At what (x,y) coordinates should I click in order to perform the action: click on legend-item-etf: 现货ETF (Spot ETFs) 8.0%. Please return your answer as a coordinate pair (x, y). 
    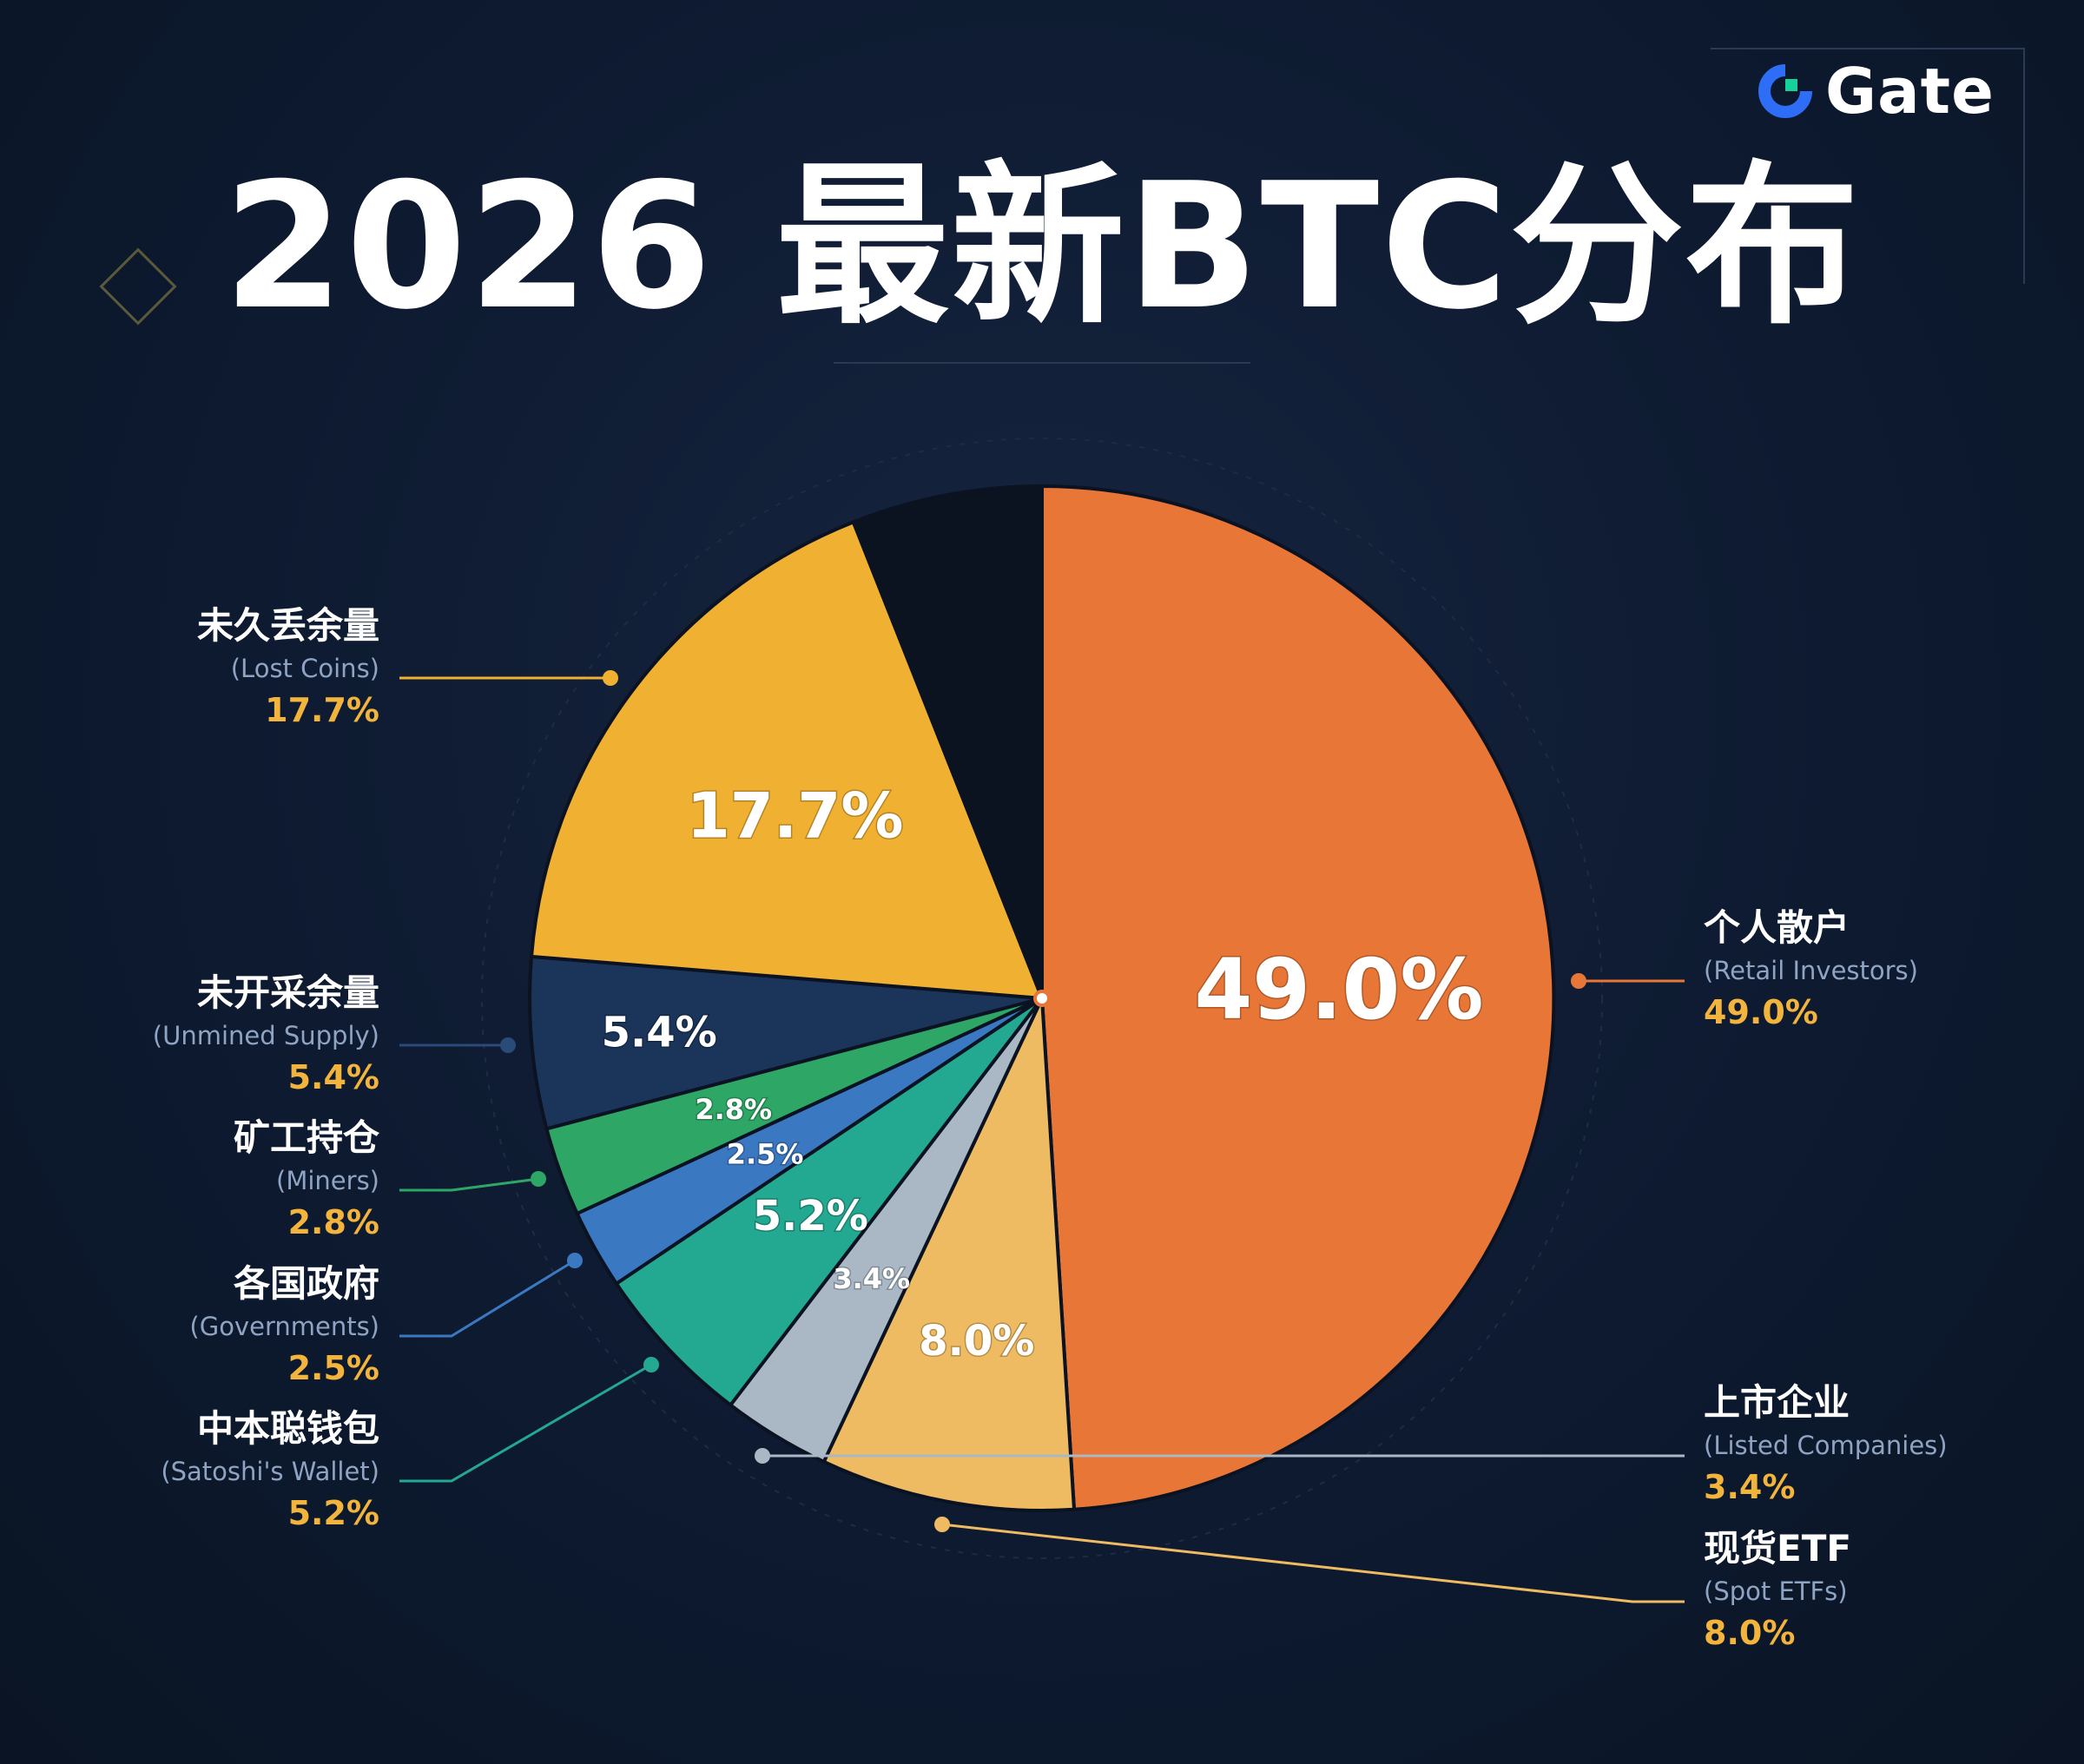
    Looking at the image, I should click on (1777, 1591).